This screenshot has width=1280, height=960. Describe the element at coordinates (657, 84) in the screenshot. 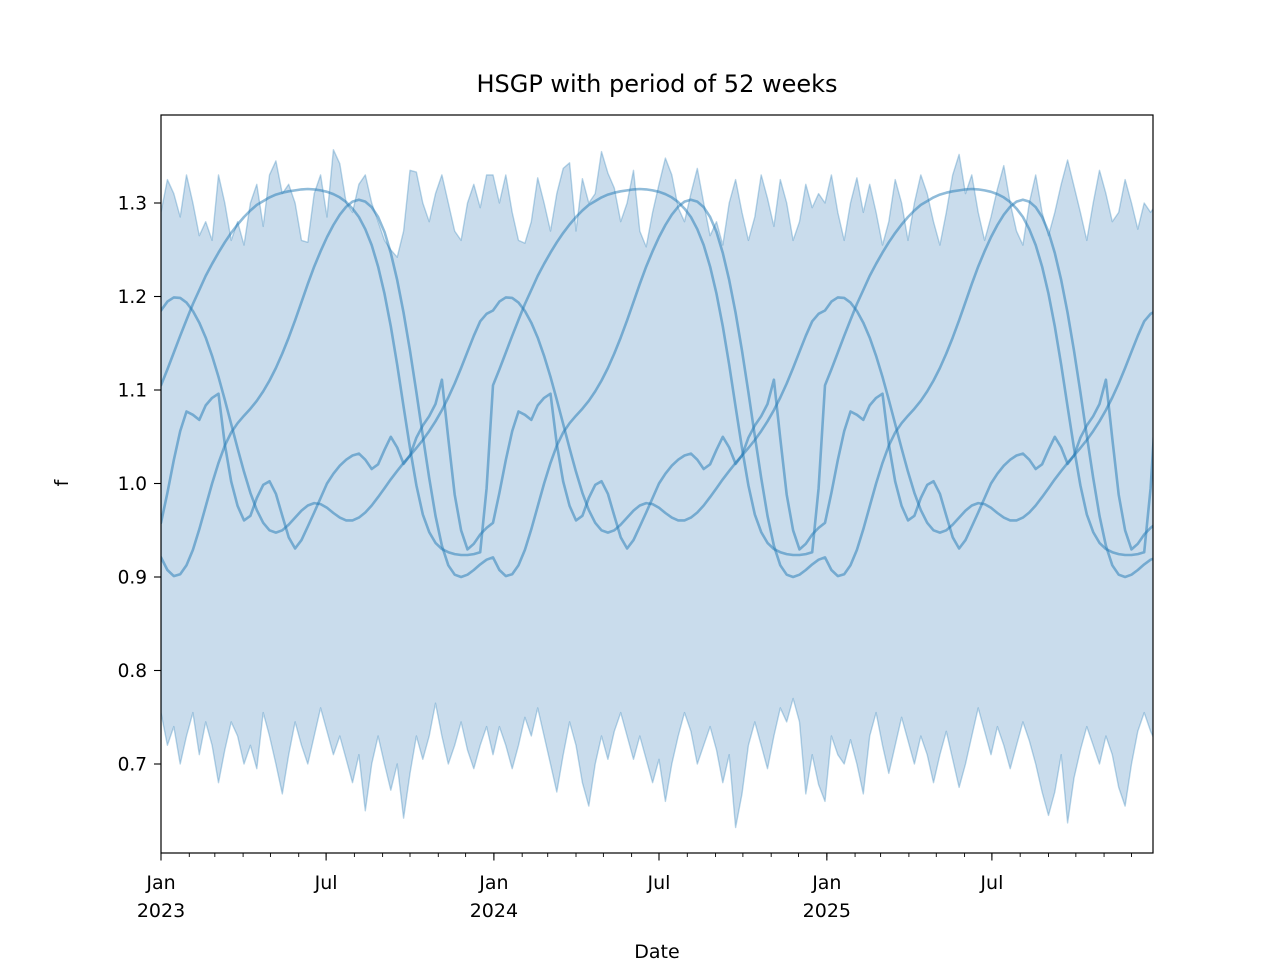

I see `chart-title: HSGP with period of 52 weeks` at that location.